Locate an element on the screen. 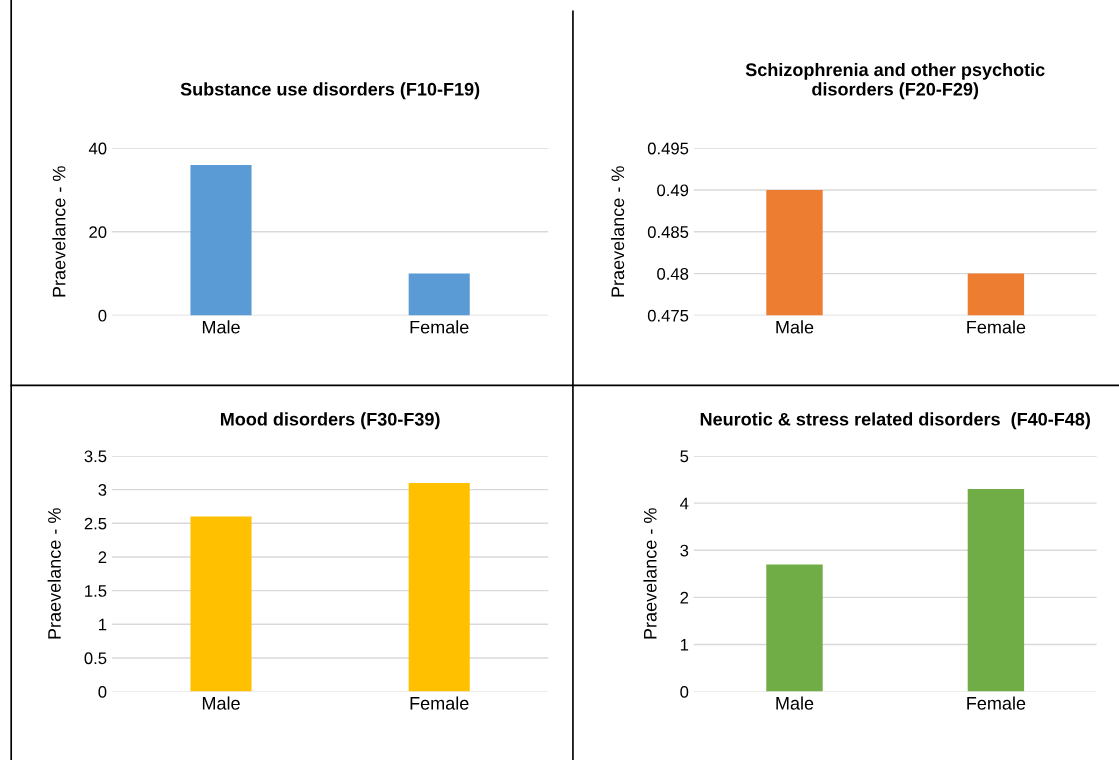 The image size is (1119, 760). y-tick-label: 0.5 is located at coordinates (95, 658).